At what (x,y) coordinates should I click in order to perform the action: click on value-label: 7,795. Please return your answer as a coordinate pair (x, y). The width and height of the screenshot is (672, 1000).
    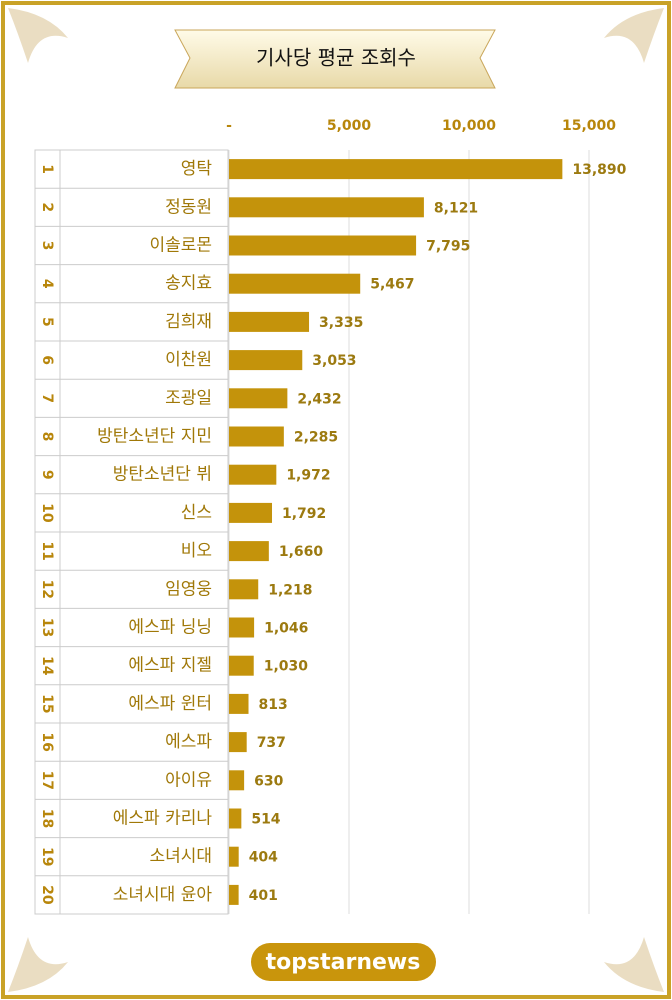
    Looking at the image, I should click on (448, 247).